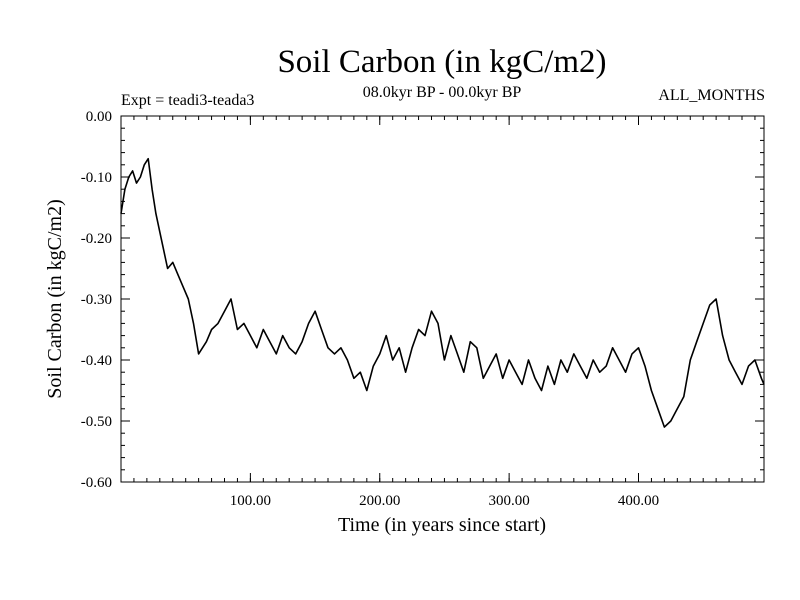 This screenshot has height=600, width=800. I want to click on x-tick-label: 300.00, so click(509, 501).